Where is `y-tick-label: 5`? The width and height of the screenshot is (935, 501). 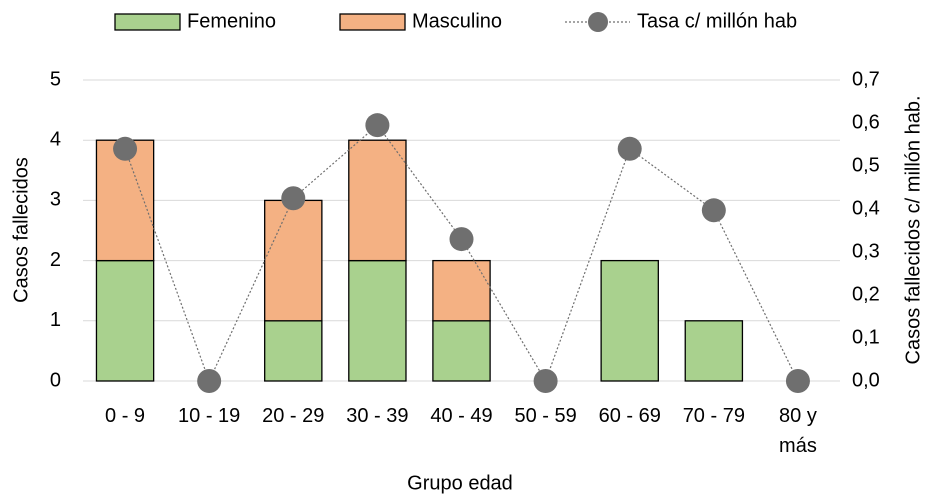 y-tick-label: 5 is located at coordinates (55, 79).